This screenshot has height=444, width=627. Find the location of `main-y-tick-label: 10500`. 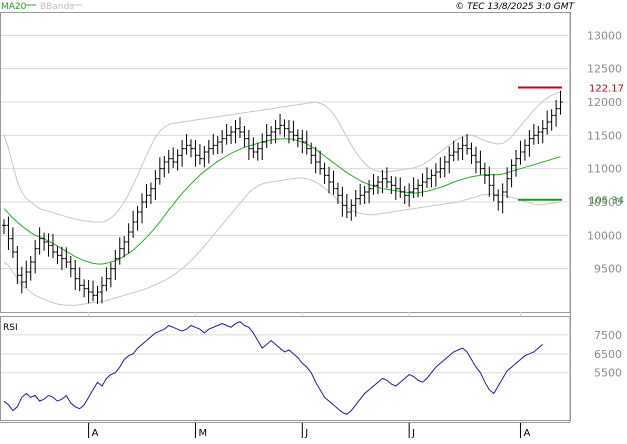

main-y-tick-label: 10500 is located at coordinates (604, 202).